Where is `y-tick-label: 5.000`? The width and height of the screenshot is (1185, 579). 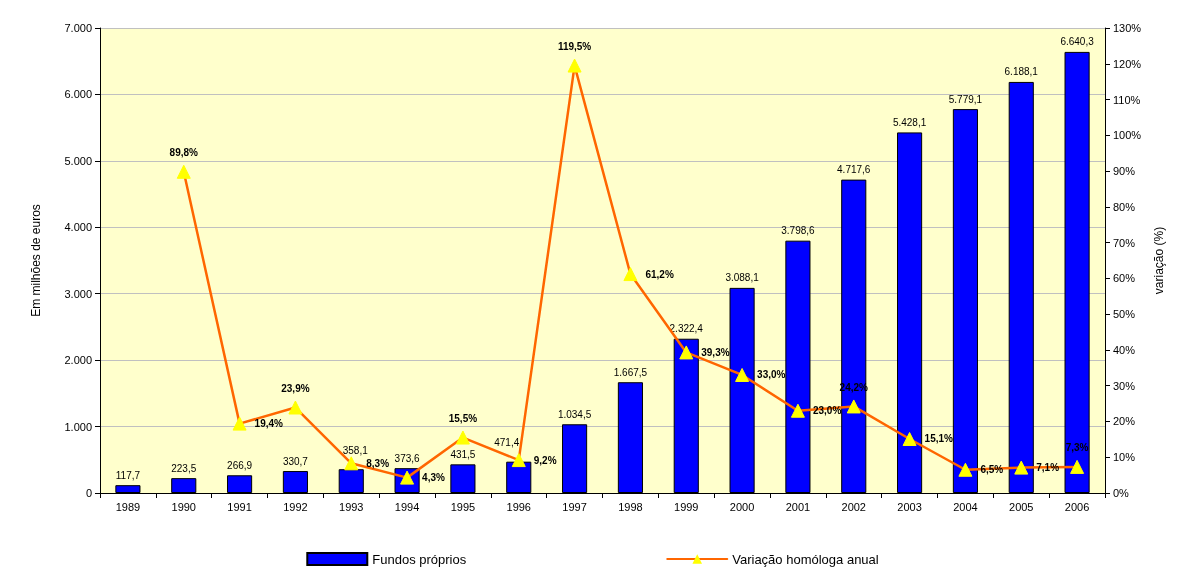
y-tick-label: 5.000 is located at coordinates (78, 160).